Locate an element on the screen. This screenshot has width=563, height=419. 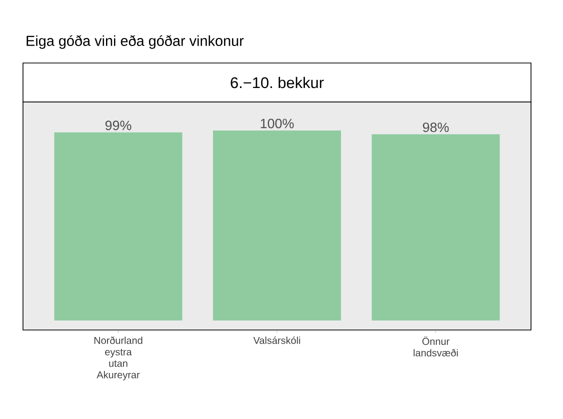
data-label: 100% is located at coordinates (277, 123).